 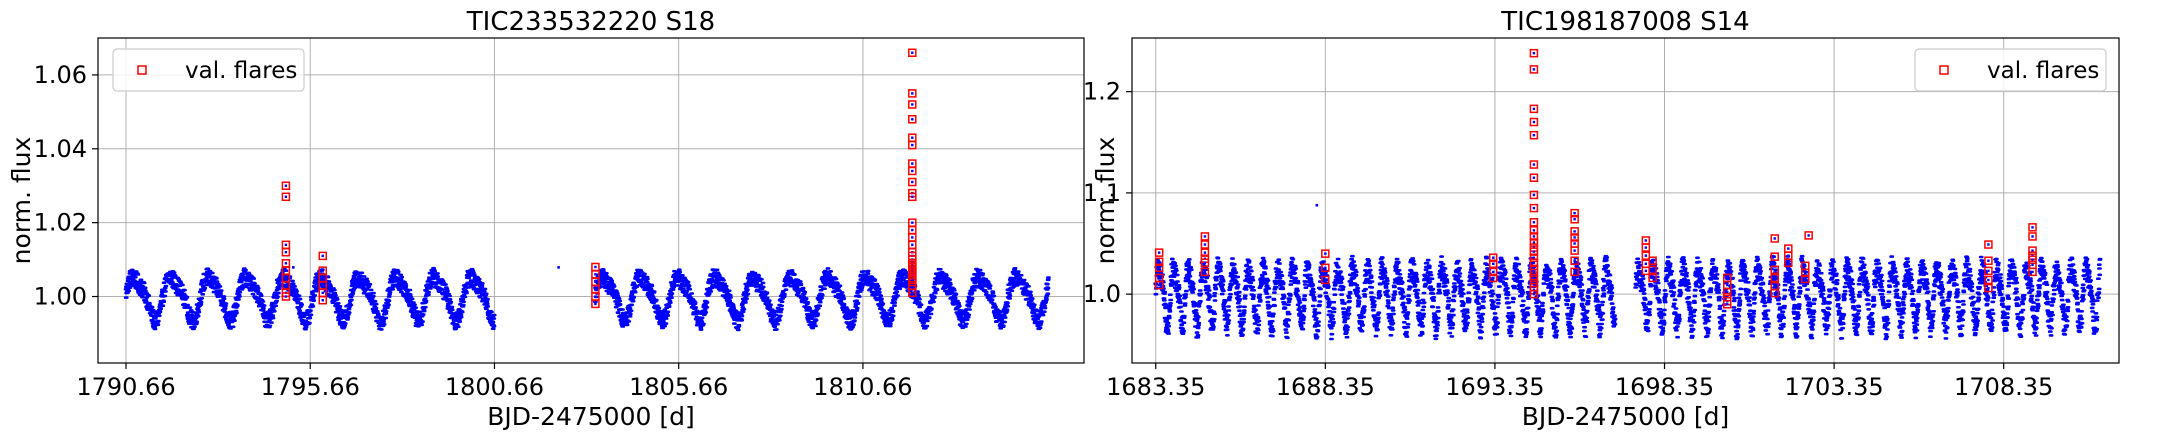 I want to click on legend-label: val. flares, so click(x=2043, y=71).